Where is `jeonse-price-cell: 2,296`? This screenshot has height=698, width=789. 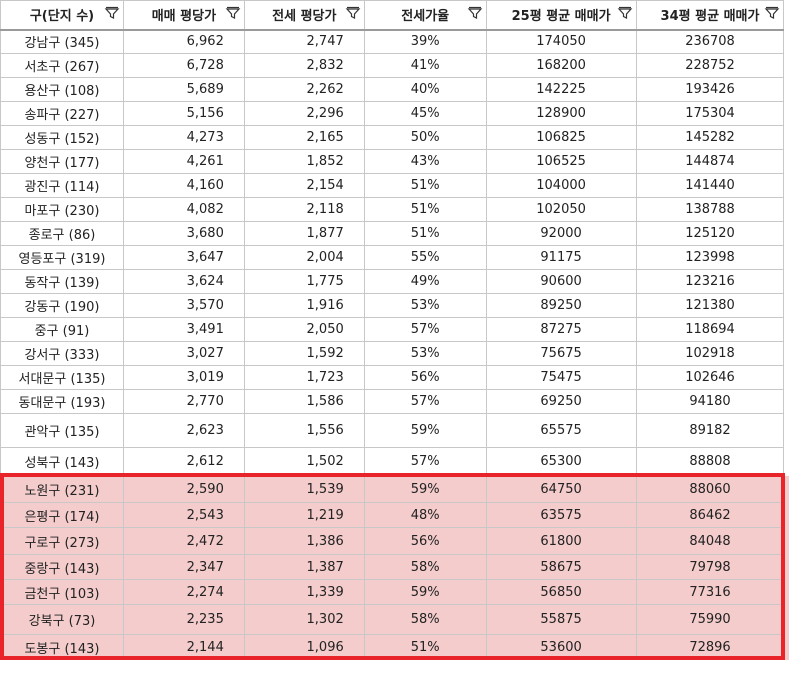 jeonse-price-cell: 2,296 is located at coordinates (304, 113).